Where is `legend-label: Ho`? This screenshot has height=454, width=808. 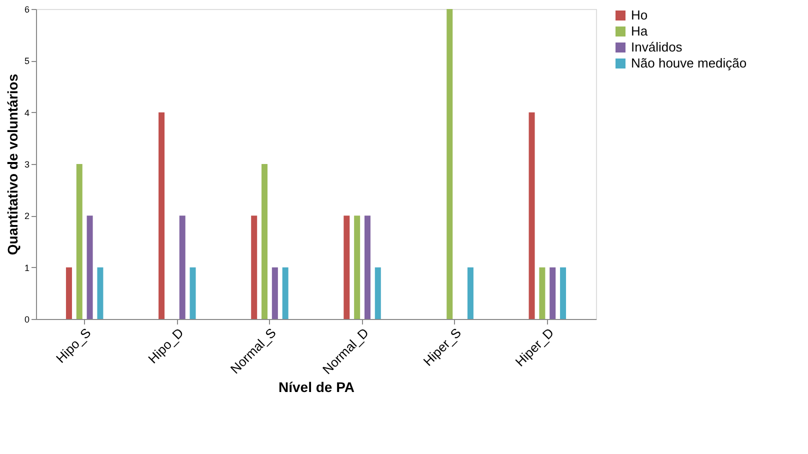 legend-label: Ho is located at coordinates (639, 15).